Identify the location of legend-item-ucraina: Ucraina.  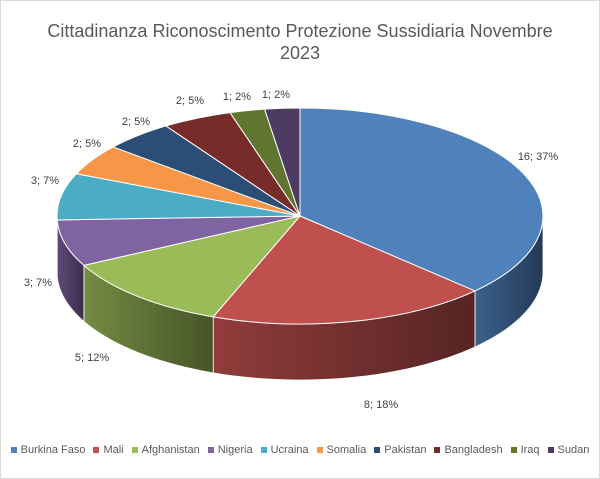
(284, 450).